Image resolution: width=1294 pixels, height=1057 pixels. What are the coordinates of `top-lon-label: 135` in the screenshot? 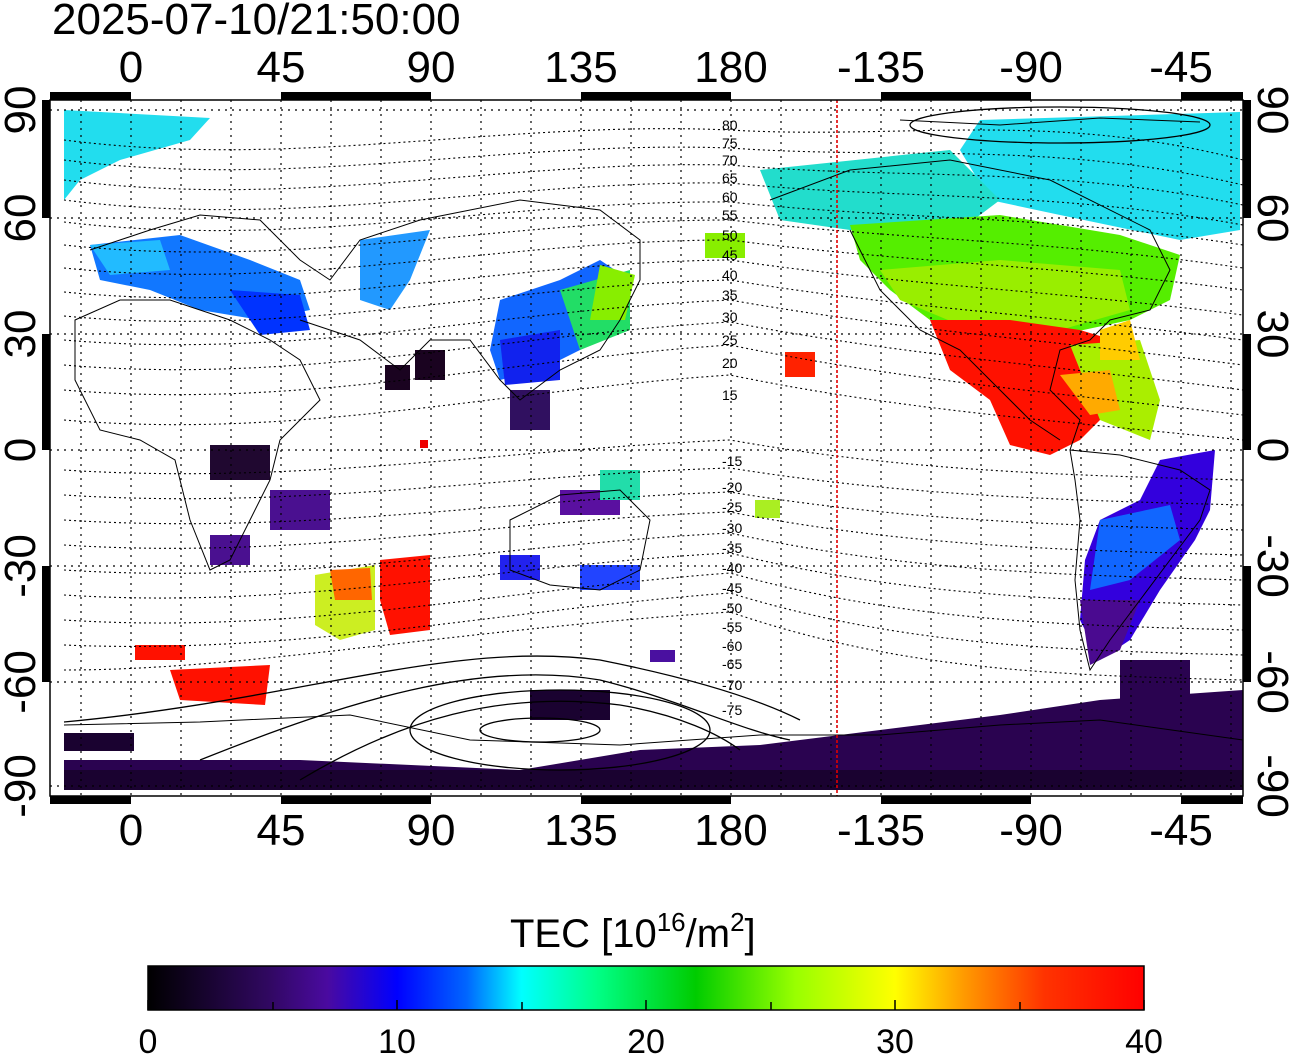 It's located at (580, 67).